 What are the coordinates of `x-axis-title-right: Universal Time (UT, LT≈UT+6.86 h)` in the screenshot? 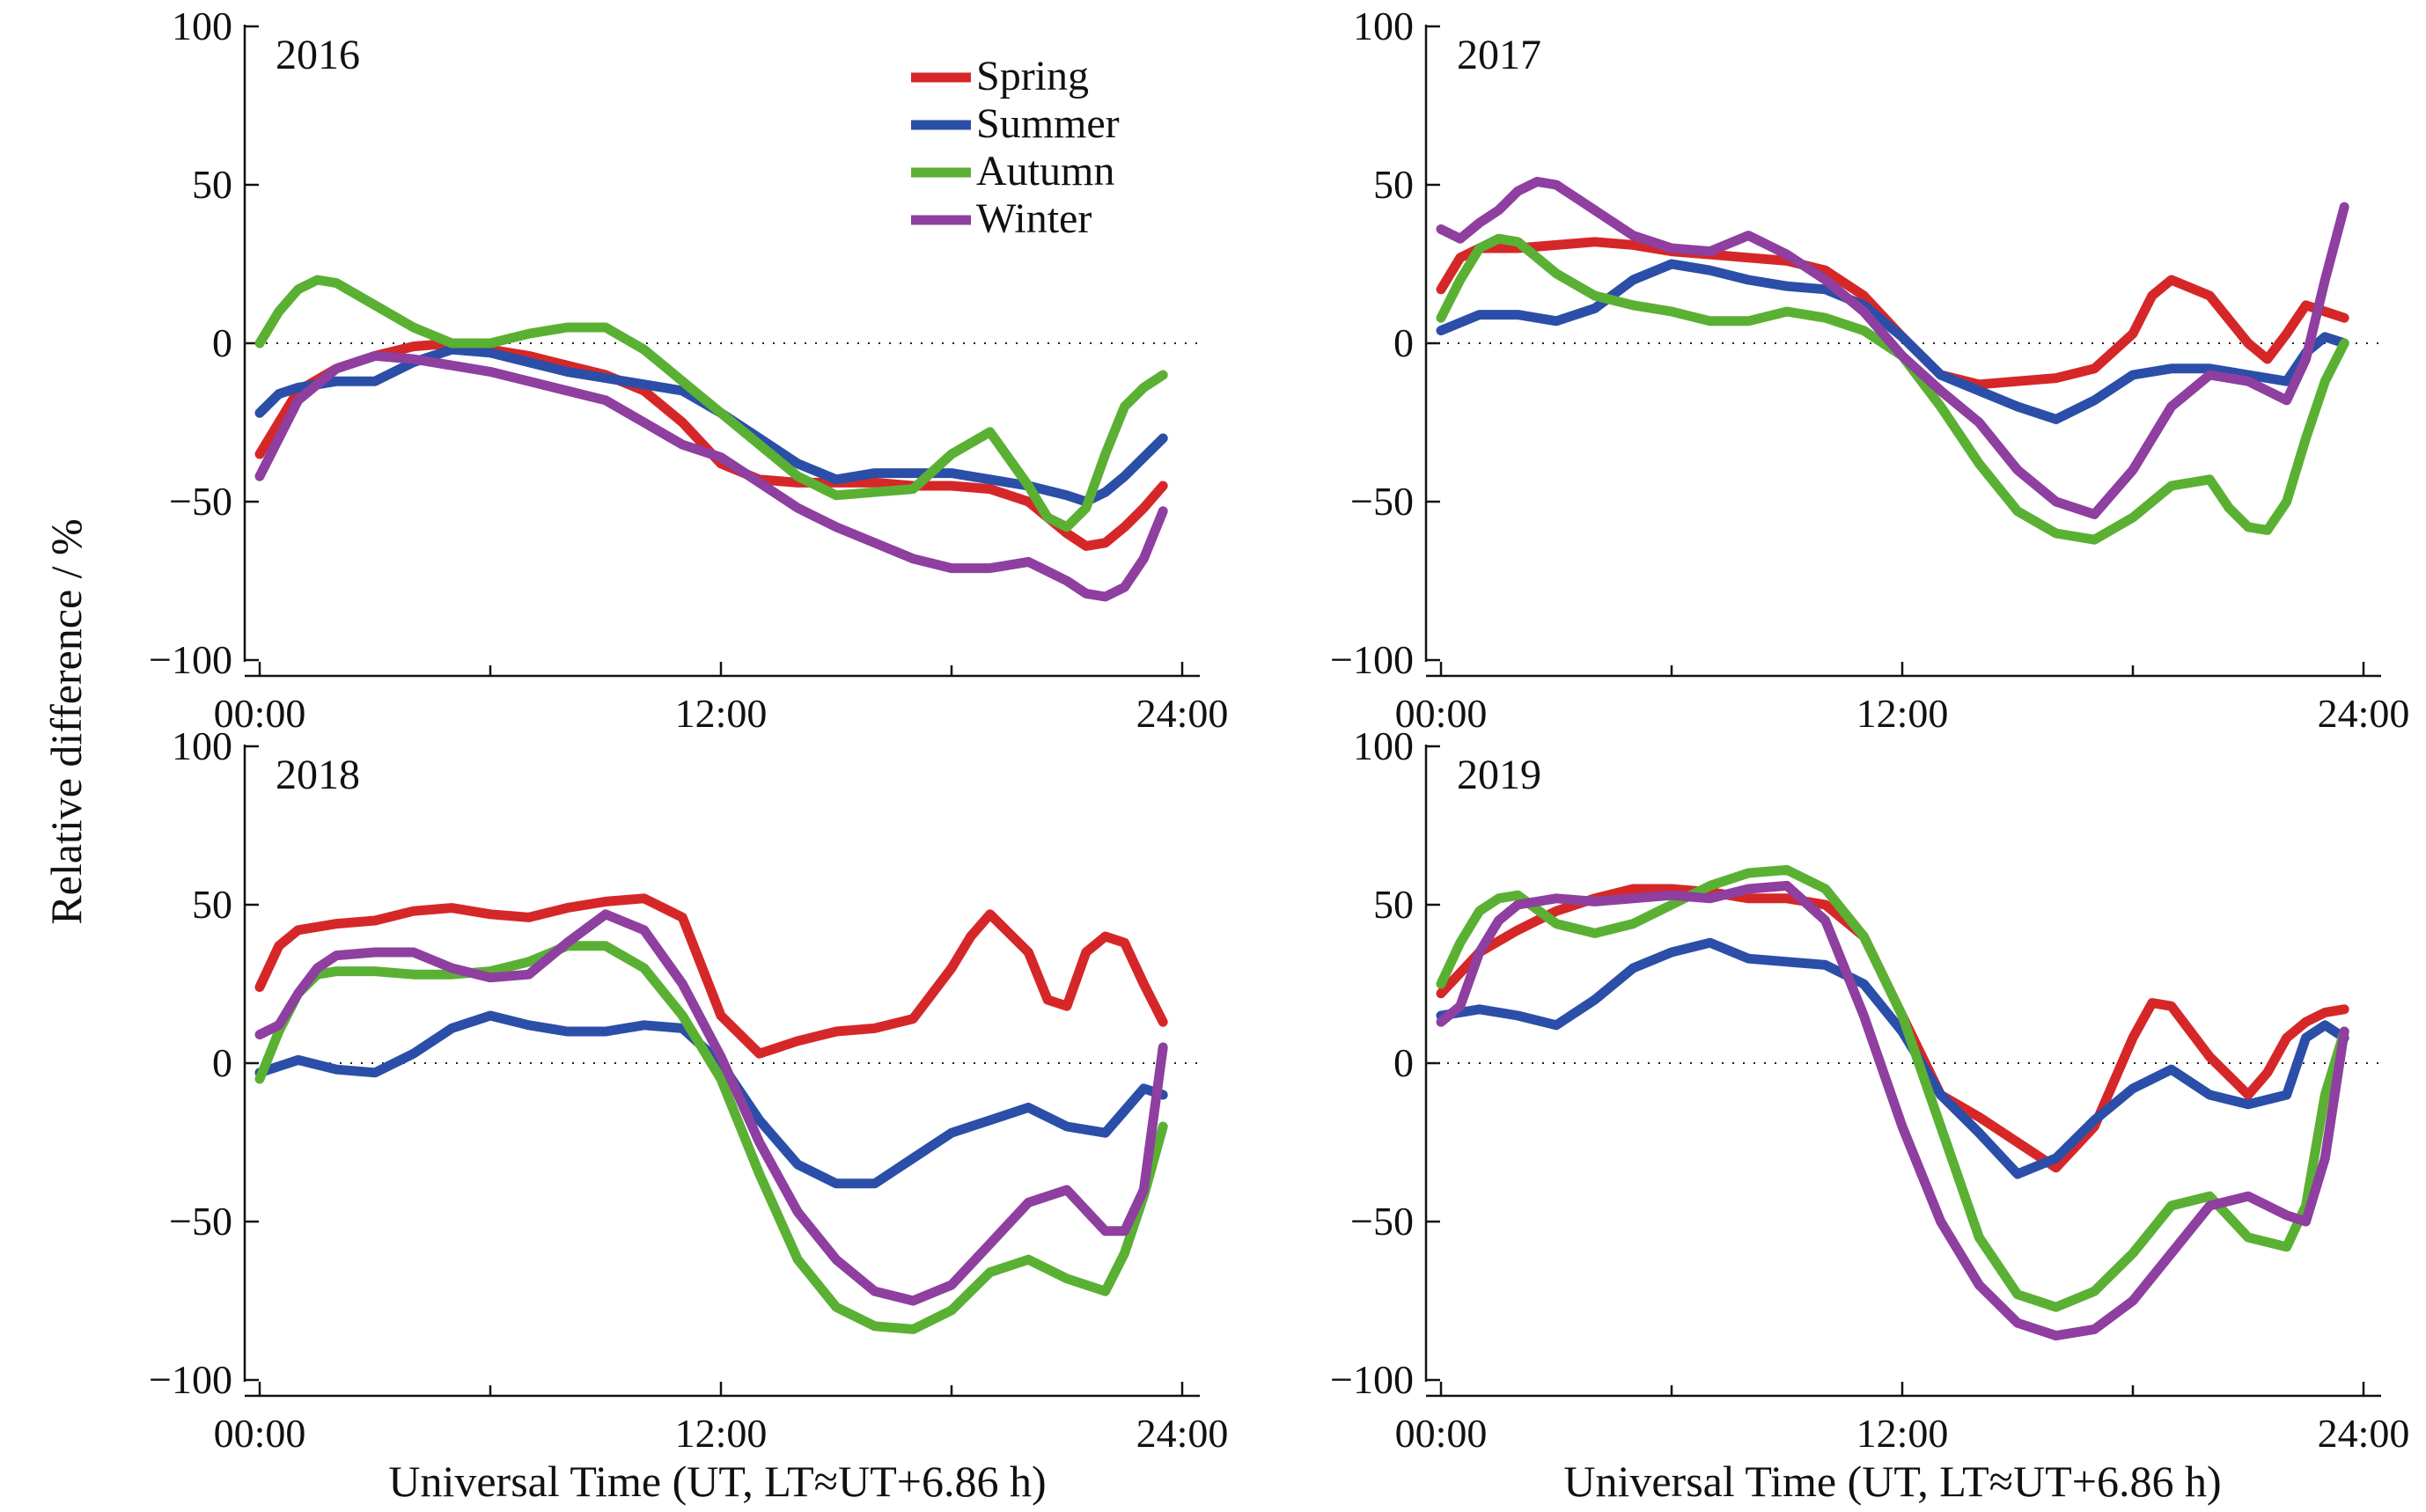 It's located at (1892, 1481).